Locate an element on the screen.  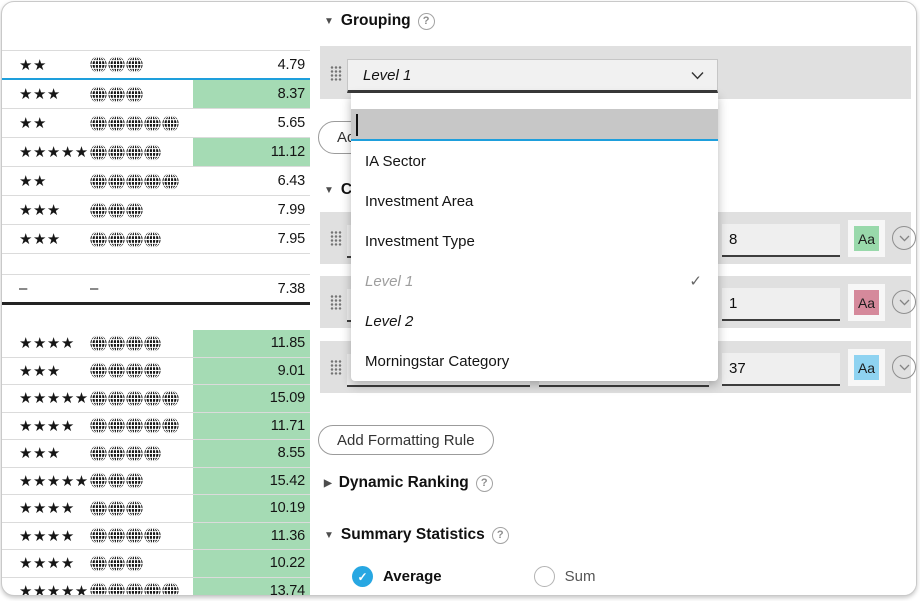
table-row: ★★★★★ 13.74 is located at coordinates (156, 586).